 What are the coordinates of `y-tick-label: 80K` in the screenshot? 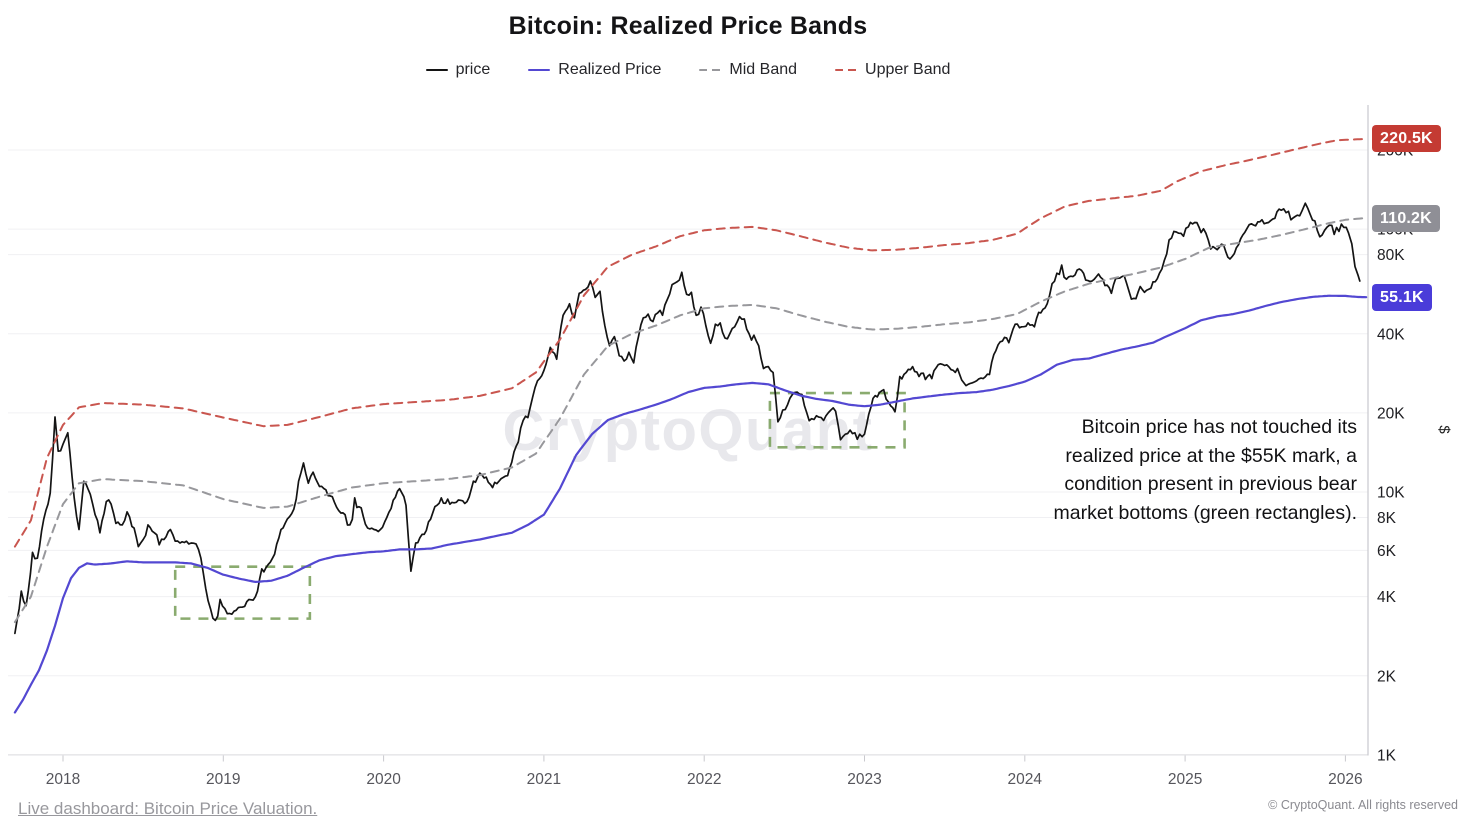 It's located at (1391, 255).